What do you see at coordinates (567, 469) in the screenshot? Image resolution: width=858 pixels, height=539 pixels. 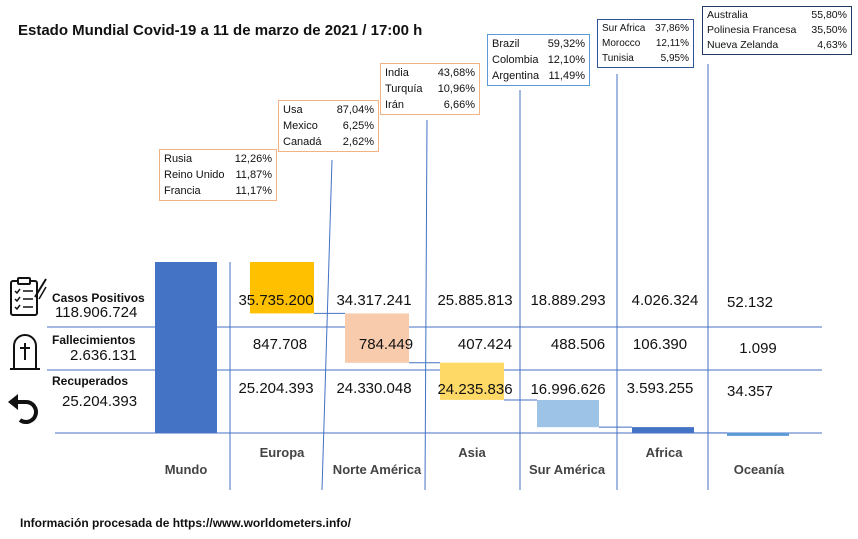 I see `category-sur-america: Sur América` at bounding box center [567, 469].